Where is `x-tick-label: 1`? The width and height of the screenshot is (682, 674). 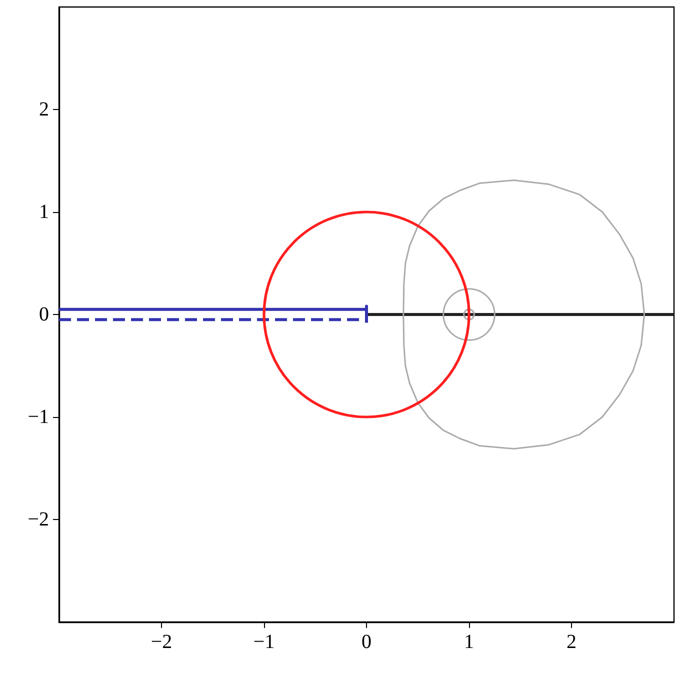
x-tick-label: 1 is located at coordinates (469, 642).